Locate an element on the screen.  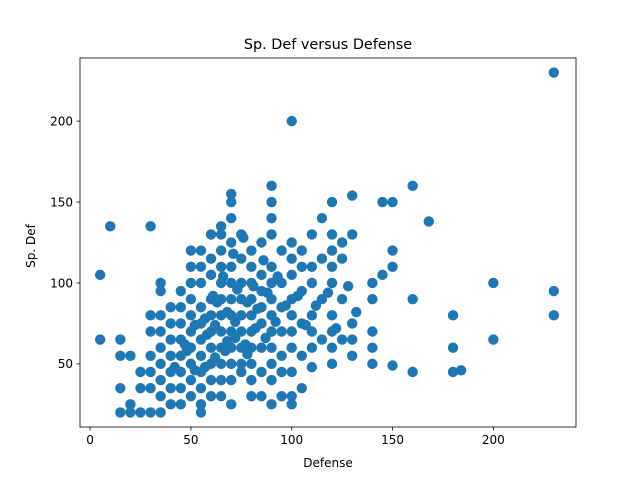
y-tick-label: 100 is located at coordinates (61, 283).